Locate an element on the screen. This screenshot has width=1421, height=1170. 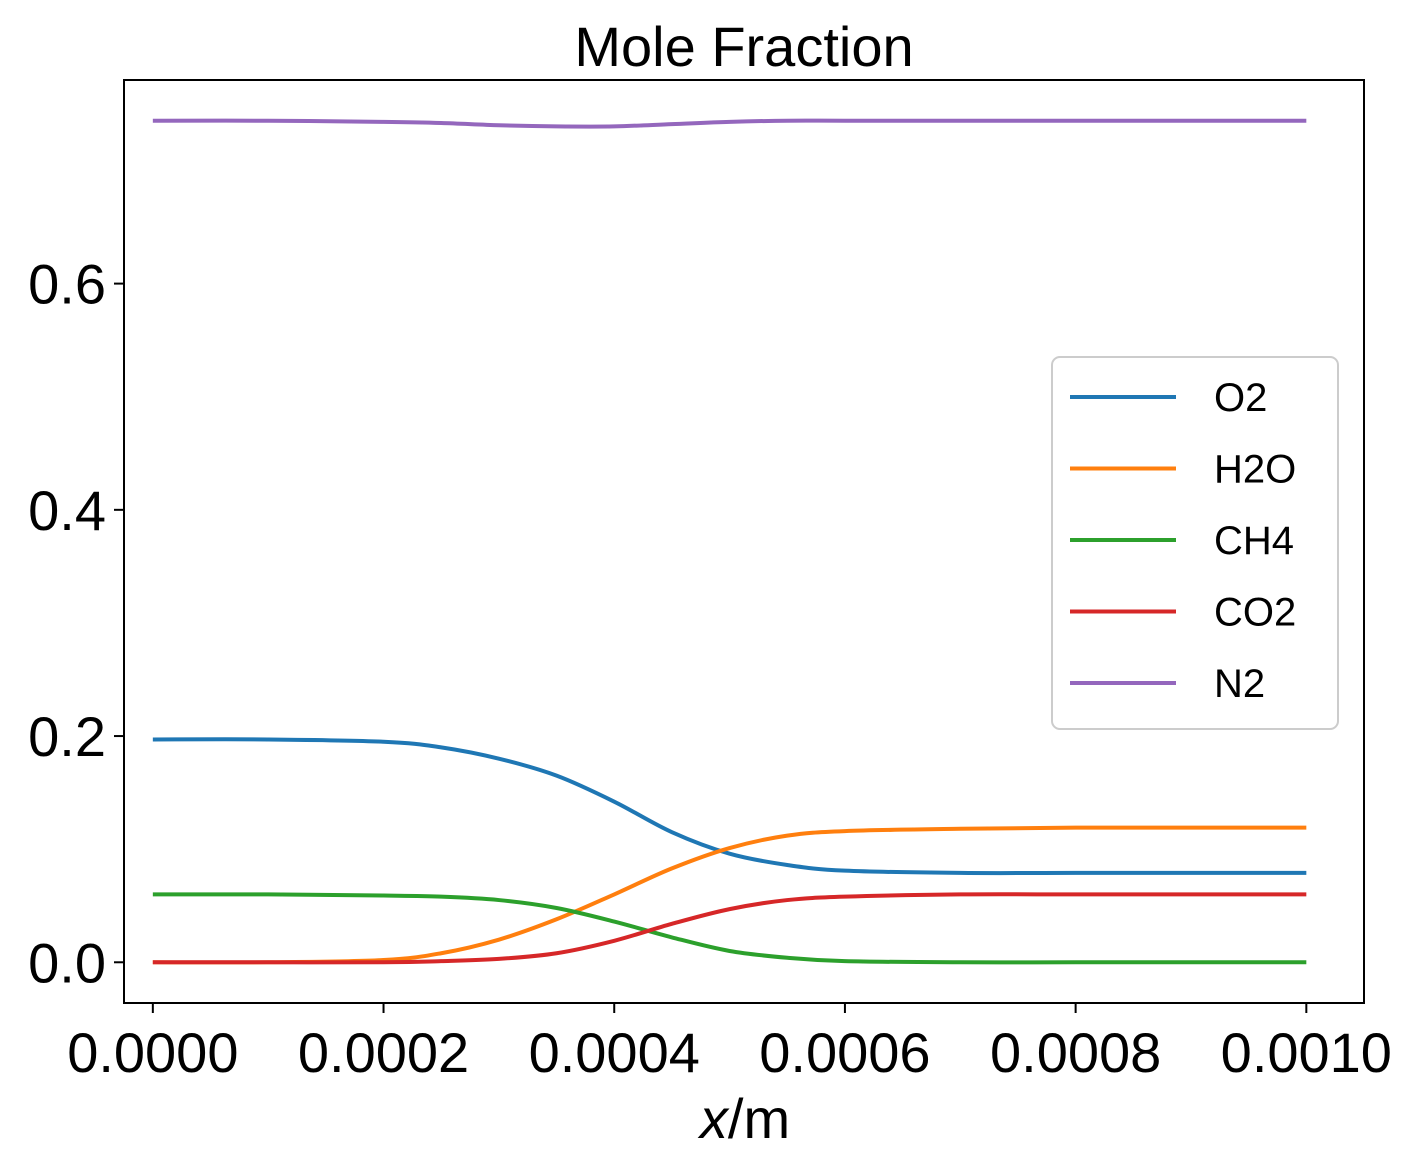
x-axis: 0.0000 0.0002 0.0004 0.0006 0.0008 0.0010 is located at coordinates (729, 1043).